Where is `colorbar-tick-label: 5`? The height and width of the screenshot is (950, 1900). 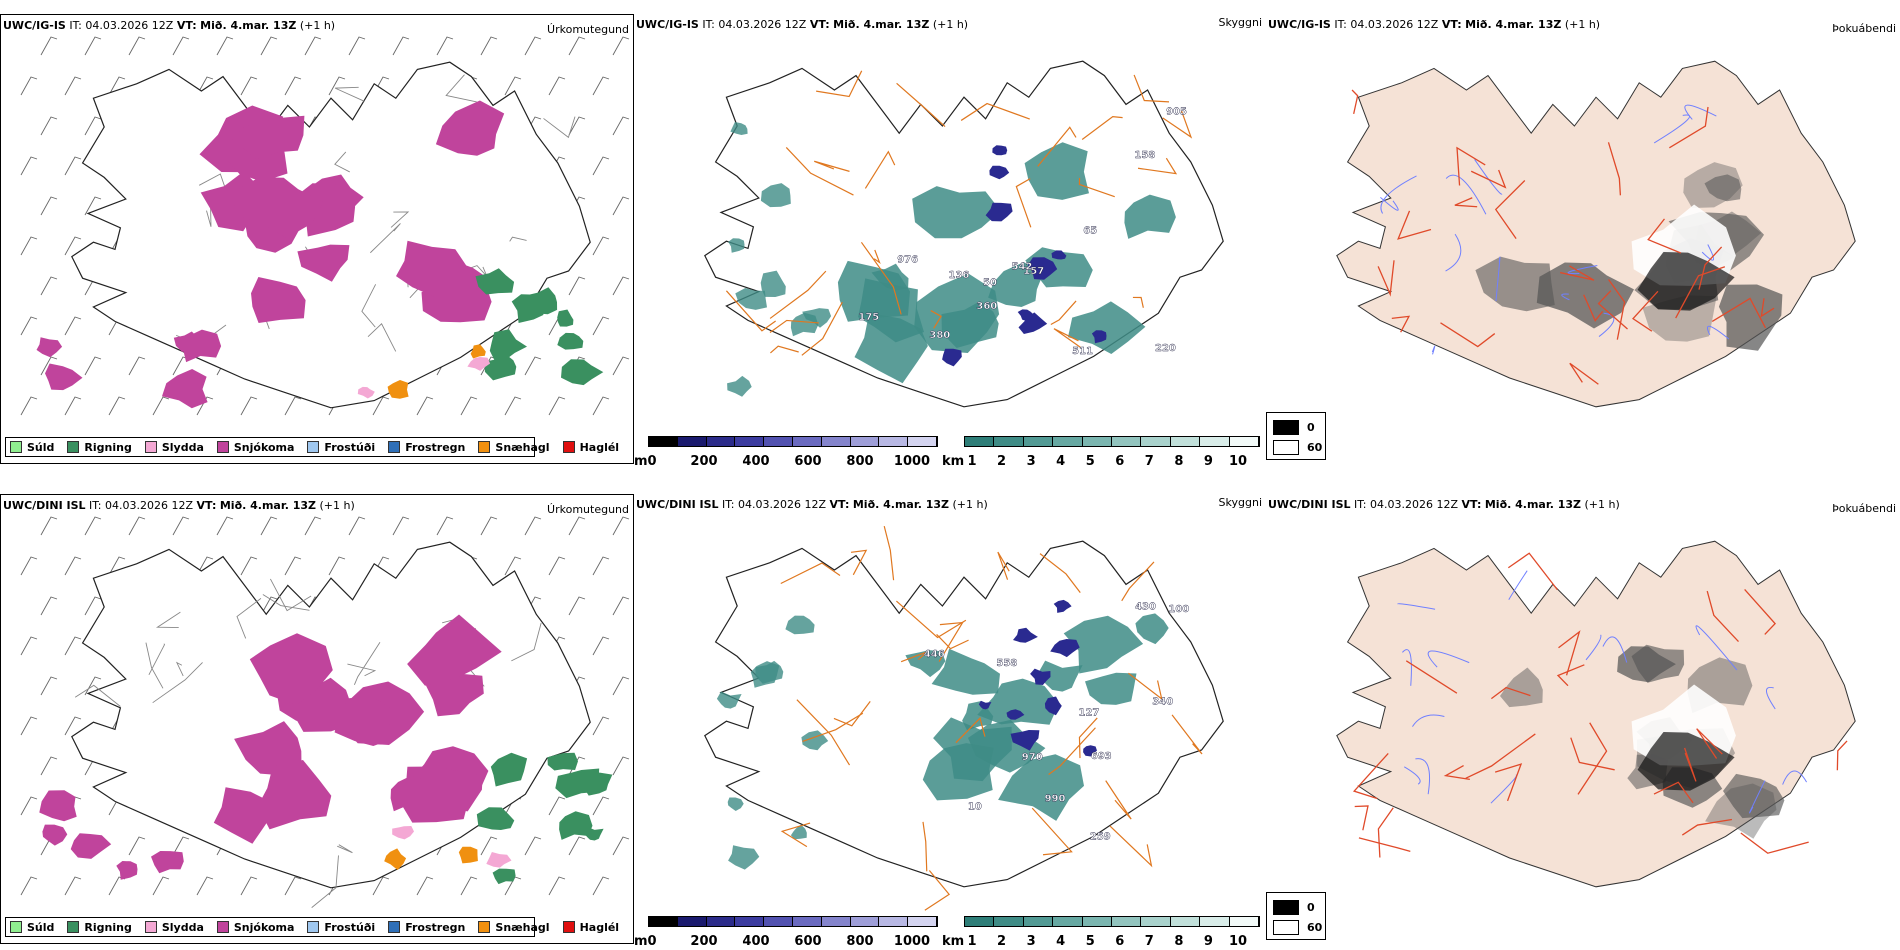 colorbar-tick-label: 5 is located at coordinates (1090, 460).